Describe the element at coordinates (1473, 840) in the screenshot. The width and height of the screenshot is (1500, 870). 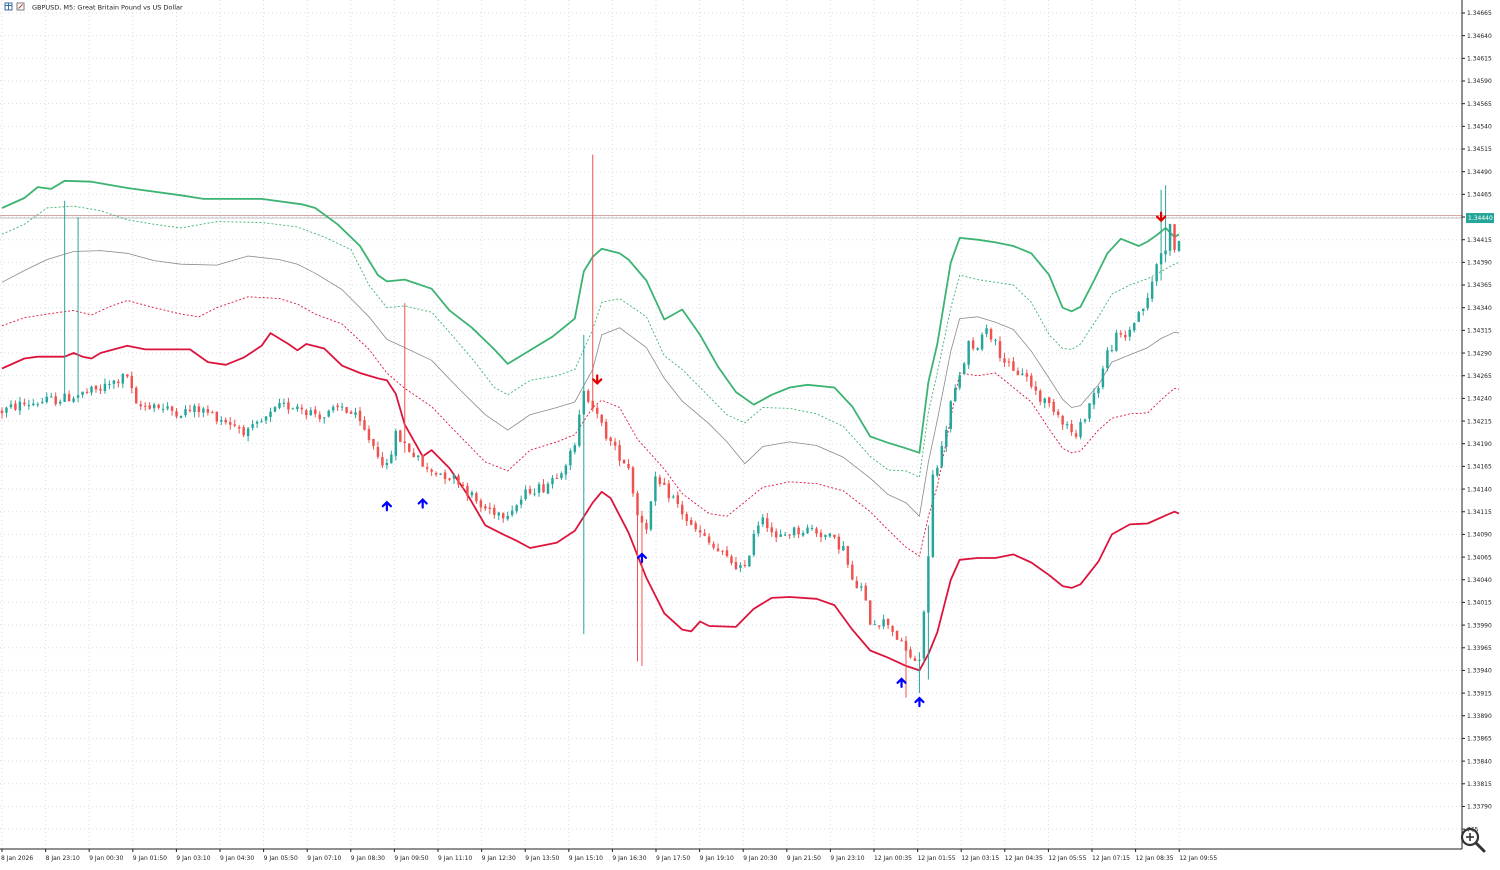
I see `magnifier-zoom-icon` at that location.